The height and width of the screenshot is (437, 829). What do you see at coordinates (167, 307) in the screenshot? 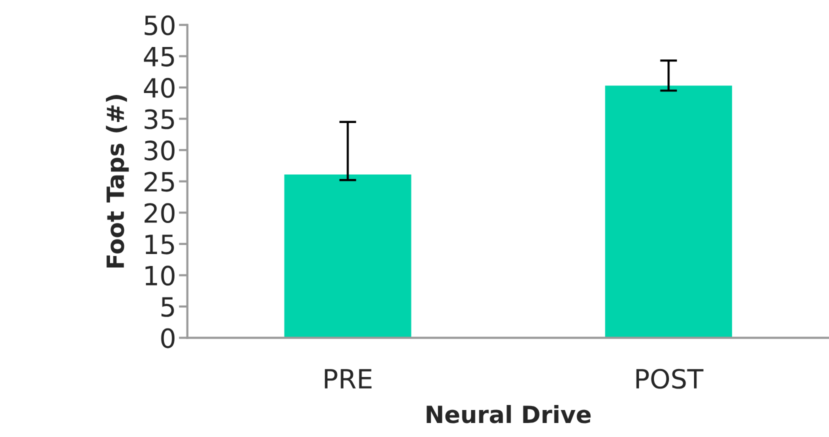
I see `y-tick-label: 5` at bounding box center [167, 307].